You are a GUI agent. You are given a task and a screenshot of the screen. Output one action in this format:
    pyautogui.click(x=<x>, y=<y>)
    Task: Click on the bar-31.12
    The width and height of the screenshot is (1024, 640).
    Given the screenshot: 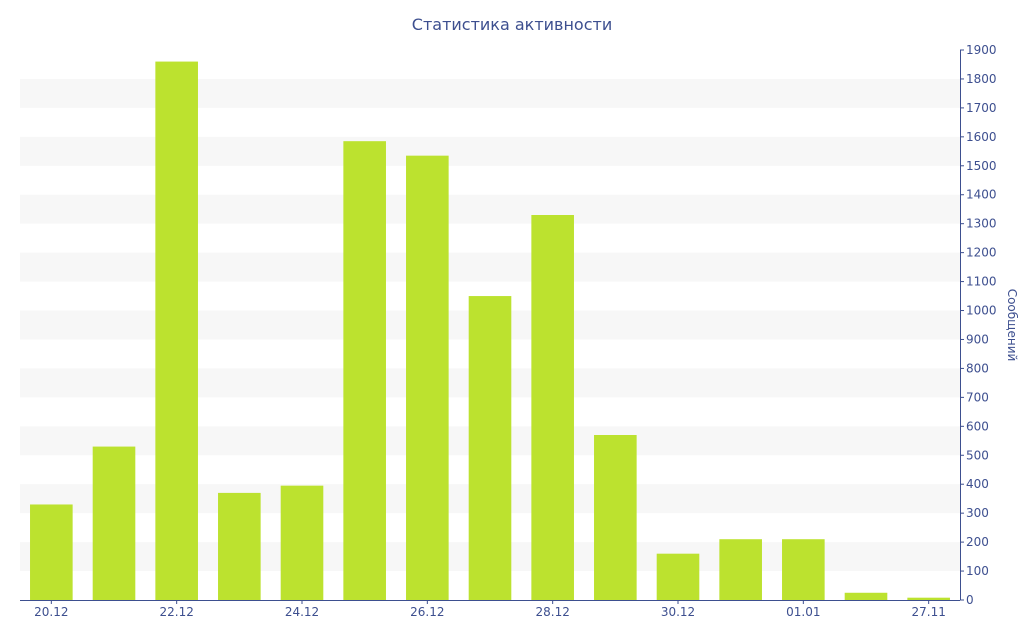 What is the action you would take?
    pyautogui.click(x=740, y=569)
    